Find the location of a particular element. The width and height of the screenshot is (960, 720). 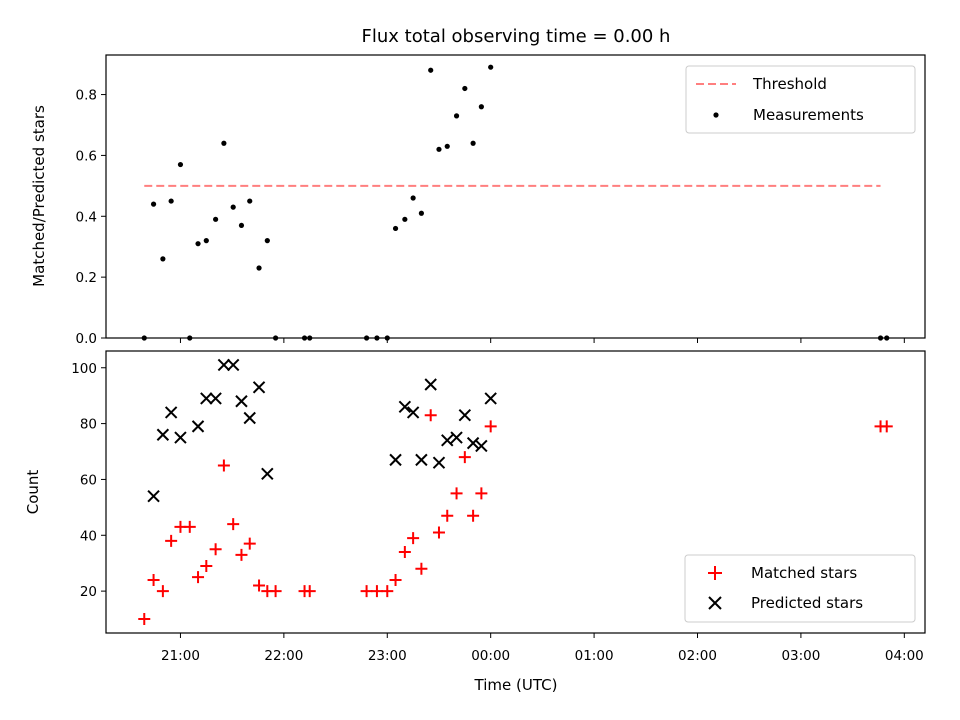

predicted-legend-marker is located at coordinates (715, 603).